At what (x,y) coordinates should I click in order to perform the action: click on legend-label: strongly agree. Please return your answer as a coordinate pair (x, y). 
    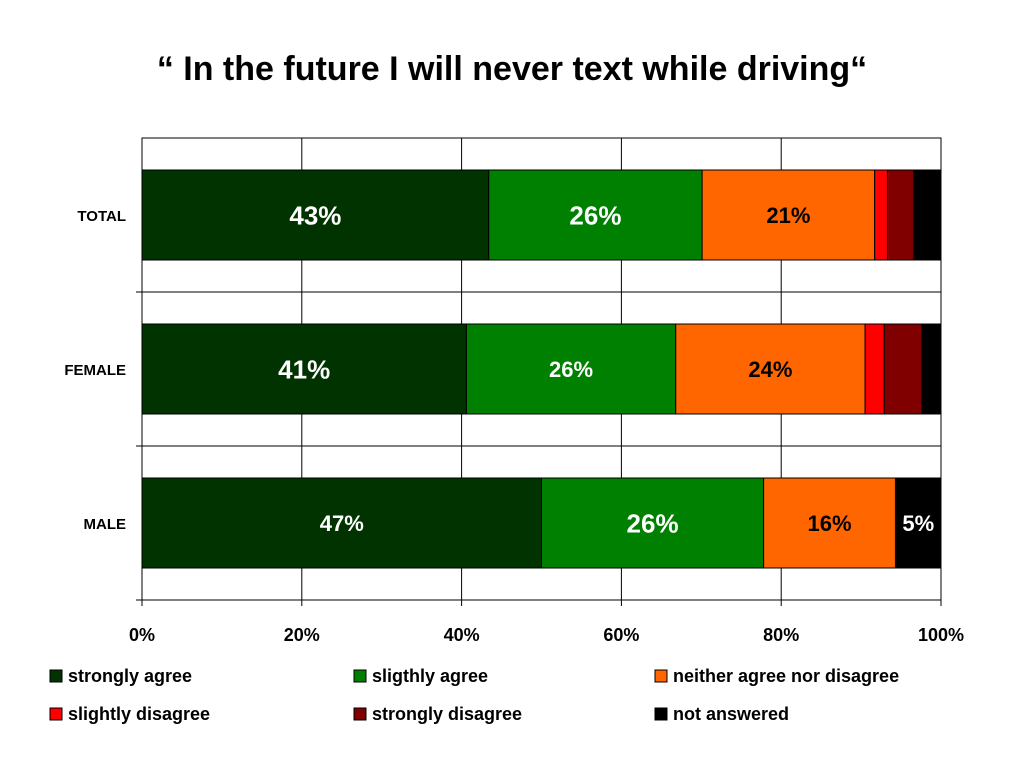
    Looking at the image, I should click on (130, 676).